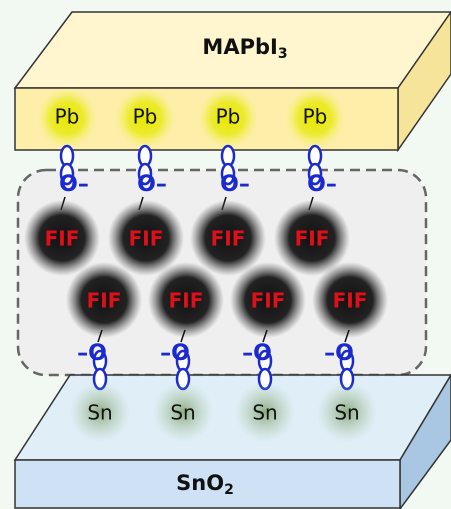  What do you see at coordinates (229, 490) in the screenshot?
I see `layer-subscript: 2` at bounding box center [229, 490].